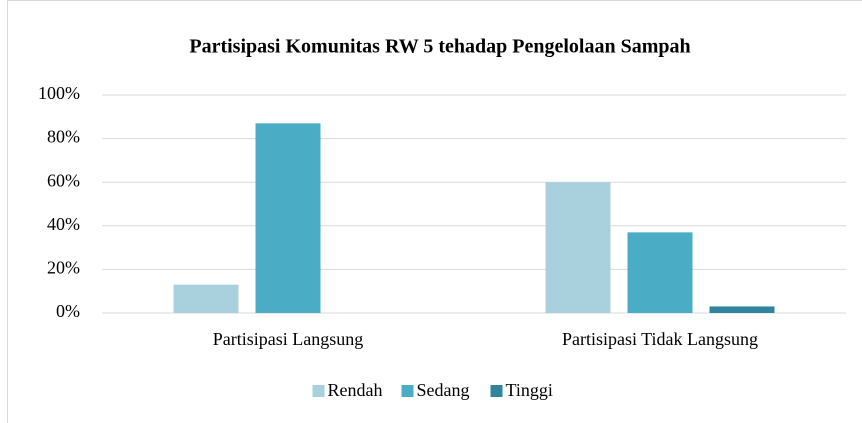  I want to click on y-tick-label: 80%, so click(63, 137).